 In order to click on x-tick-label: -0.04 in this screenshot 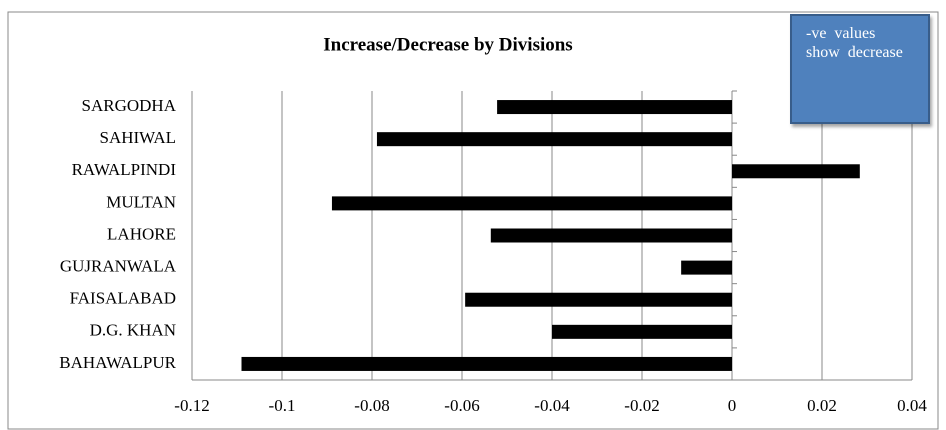, I will do `click(552, 405)`.